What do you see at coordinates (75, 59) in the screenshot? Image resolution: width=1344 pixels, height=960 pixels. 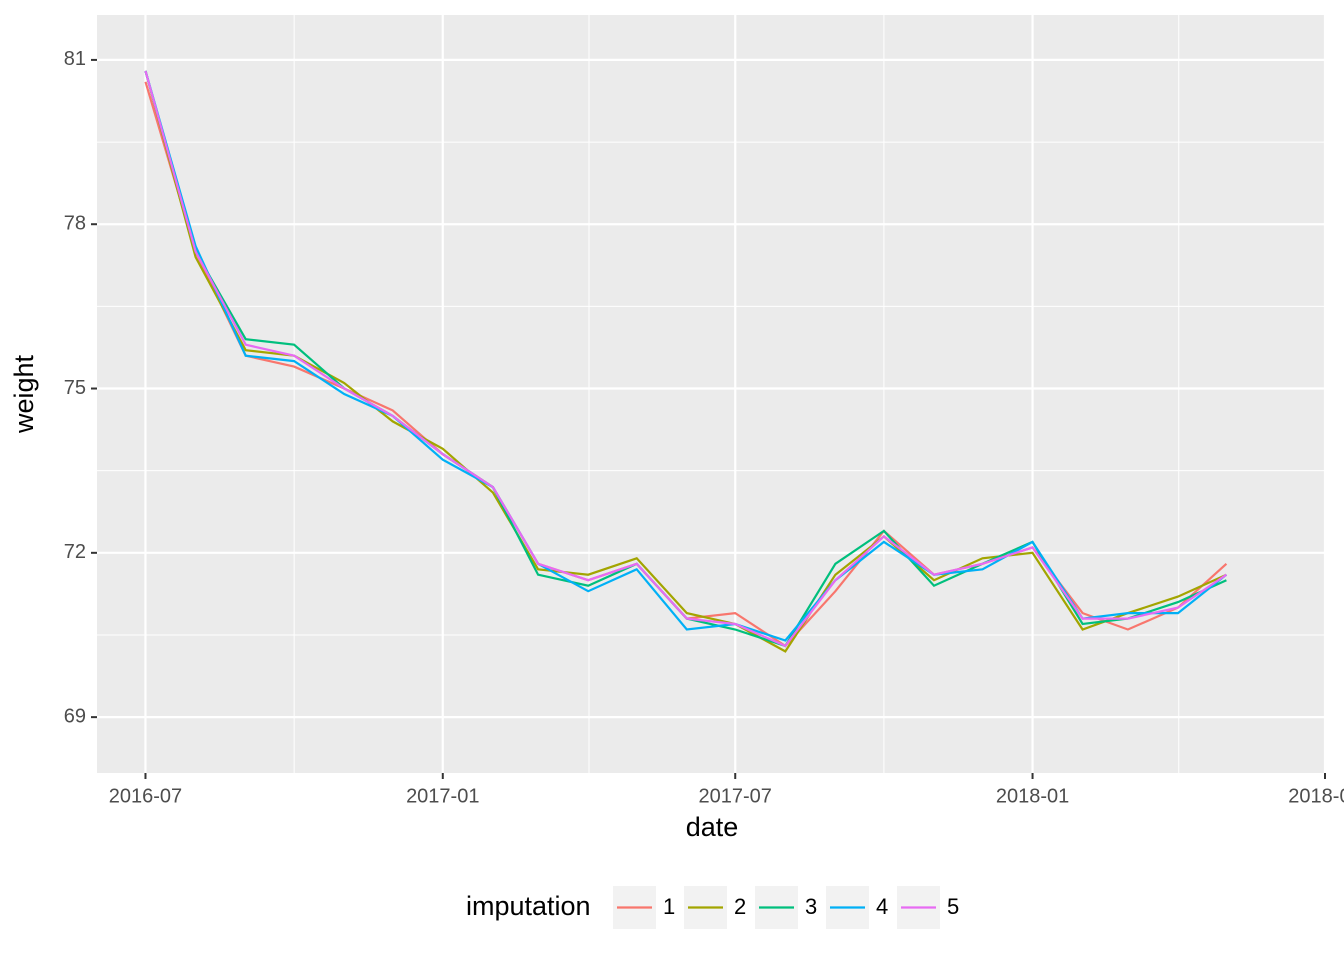 I see `y-tick-label: 81` at bounding box center [75, 59].